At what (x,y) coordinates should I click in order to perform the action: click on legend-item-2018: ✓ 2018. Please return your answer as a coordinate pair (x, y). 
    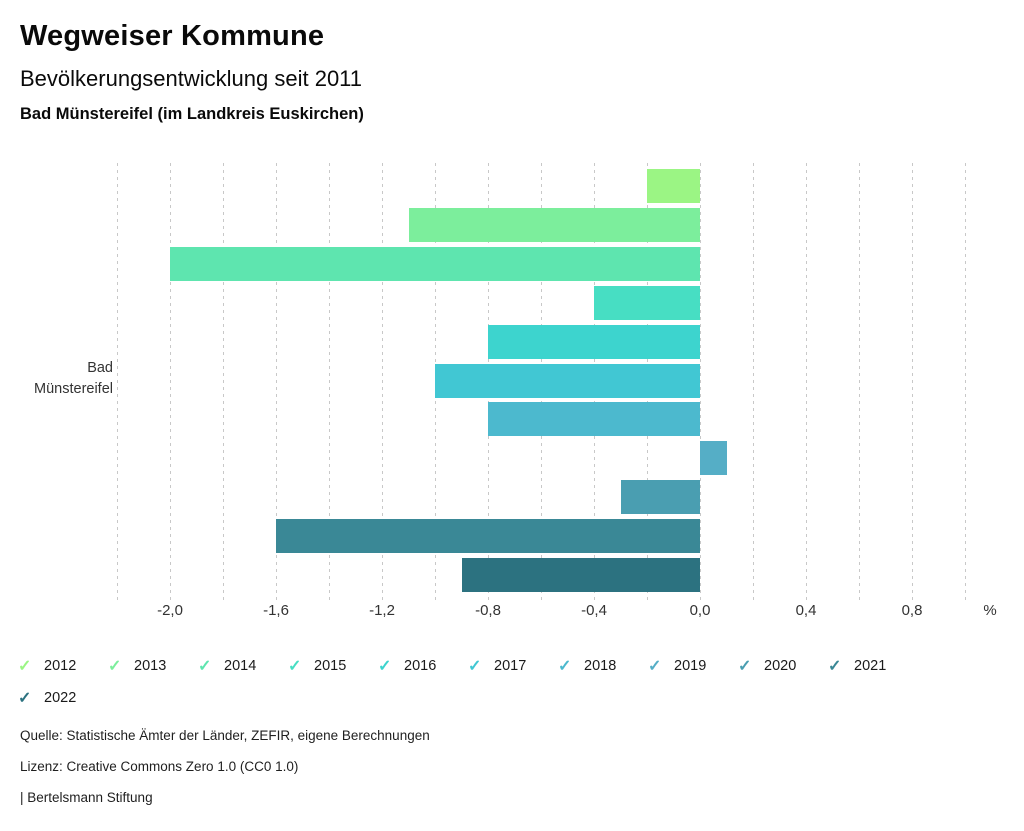
    Looking at the image, I should click on (603, 666).